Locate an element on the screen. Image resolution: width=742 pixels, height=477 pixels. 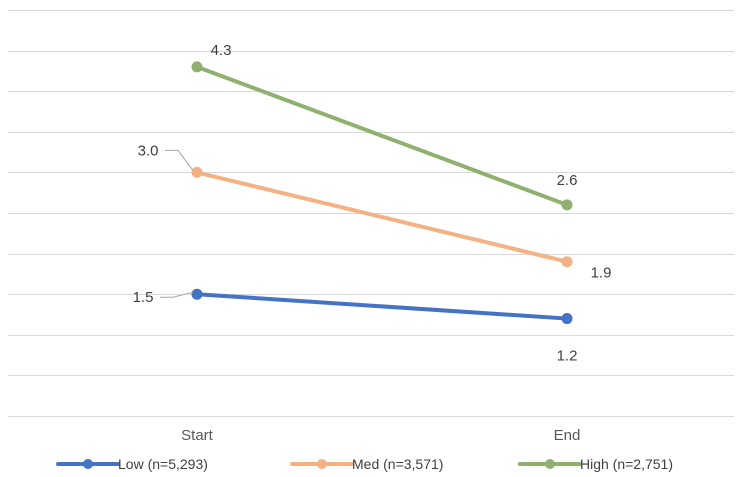
label-leader-lines is located at coordinates (177, 223).